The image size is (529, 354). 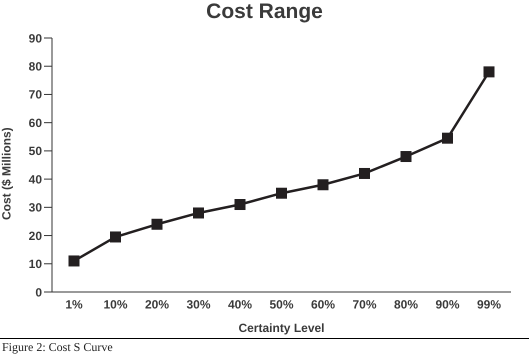 What do you see at coordinates (115, 305) in the screenshot?
I see `x-tick-label: 10%` at bounding box center [115, 305].